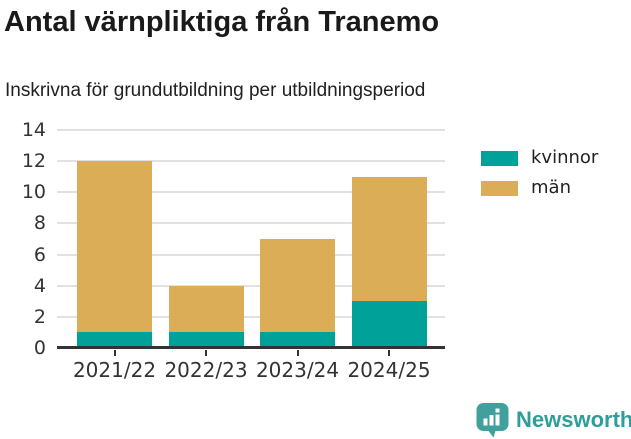 This screenshot has height=439, width=631. I want to click on y-tick-label-6: 6, so click(39, 254).